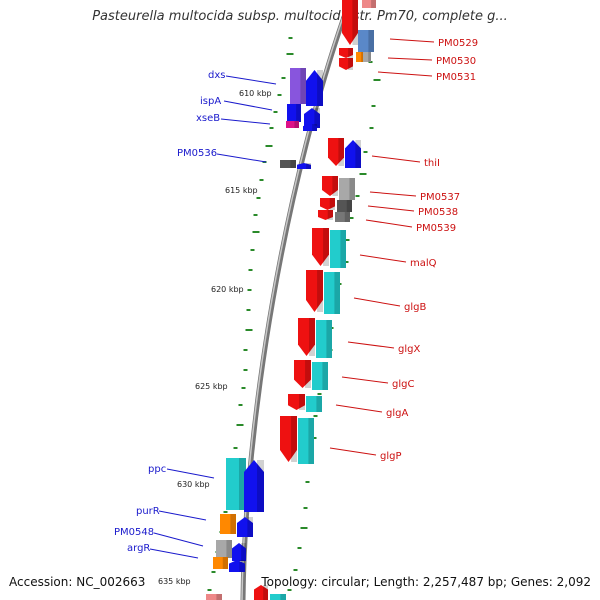 This screenshot has width=600, height=600. Describe the element at coordinates (304, 166) in the screenshot. I see `gene-feature-pm0536-b` at that location.